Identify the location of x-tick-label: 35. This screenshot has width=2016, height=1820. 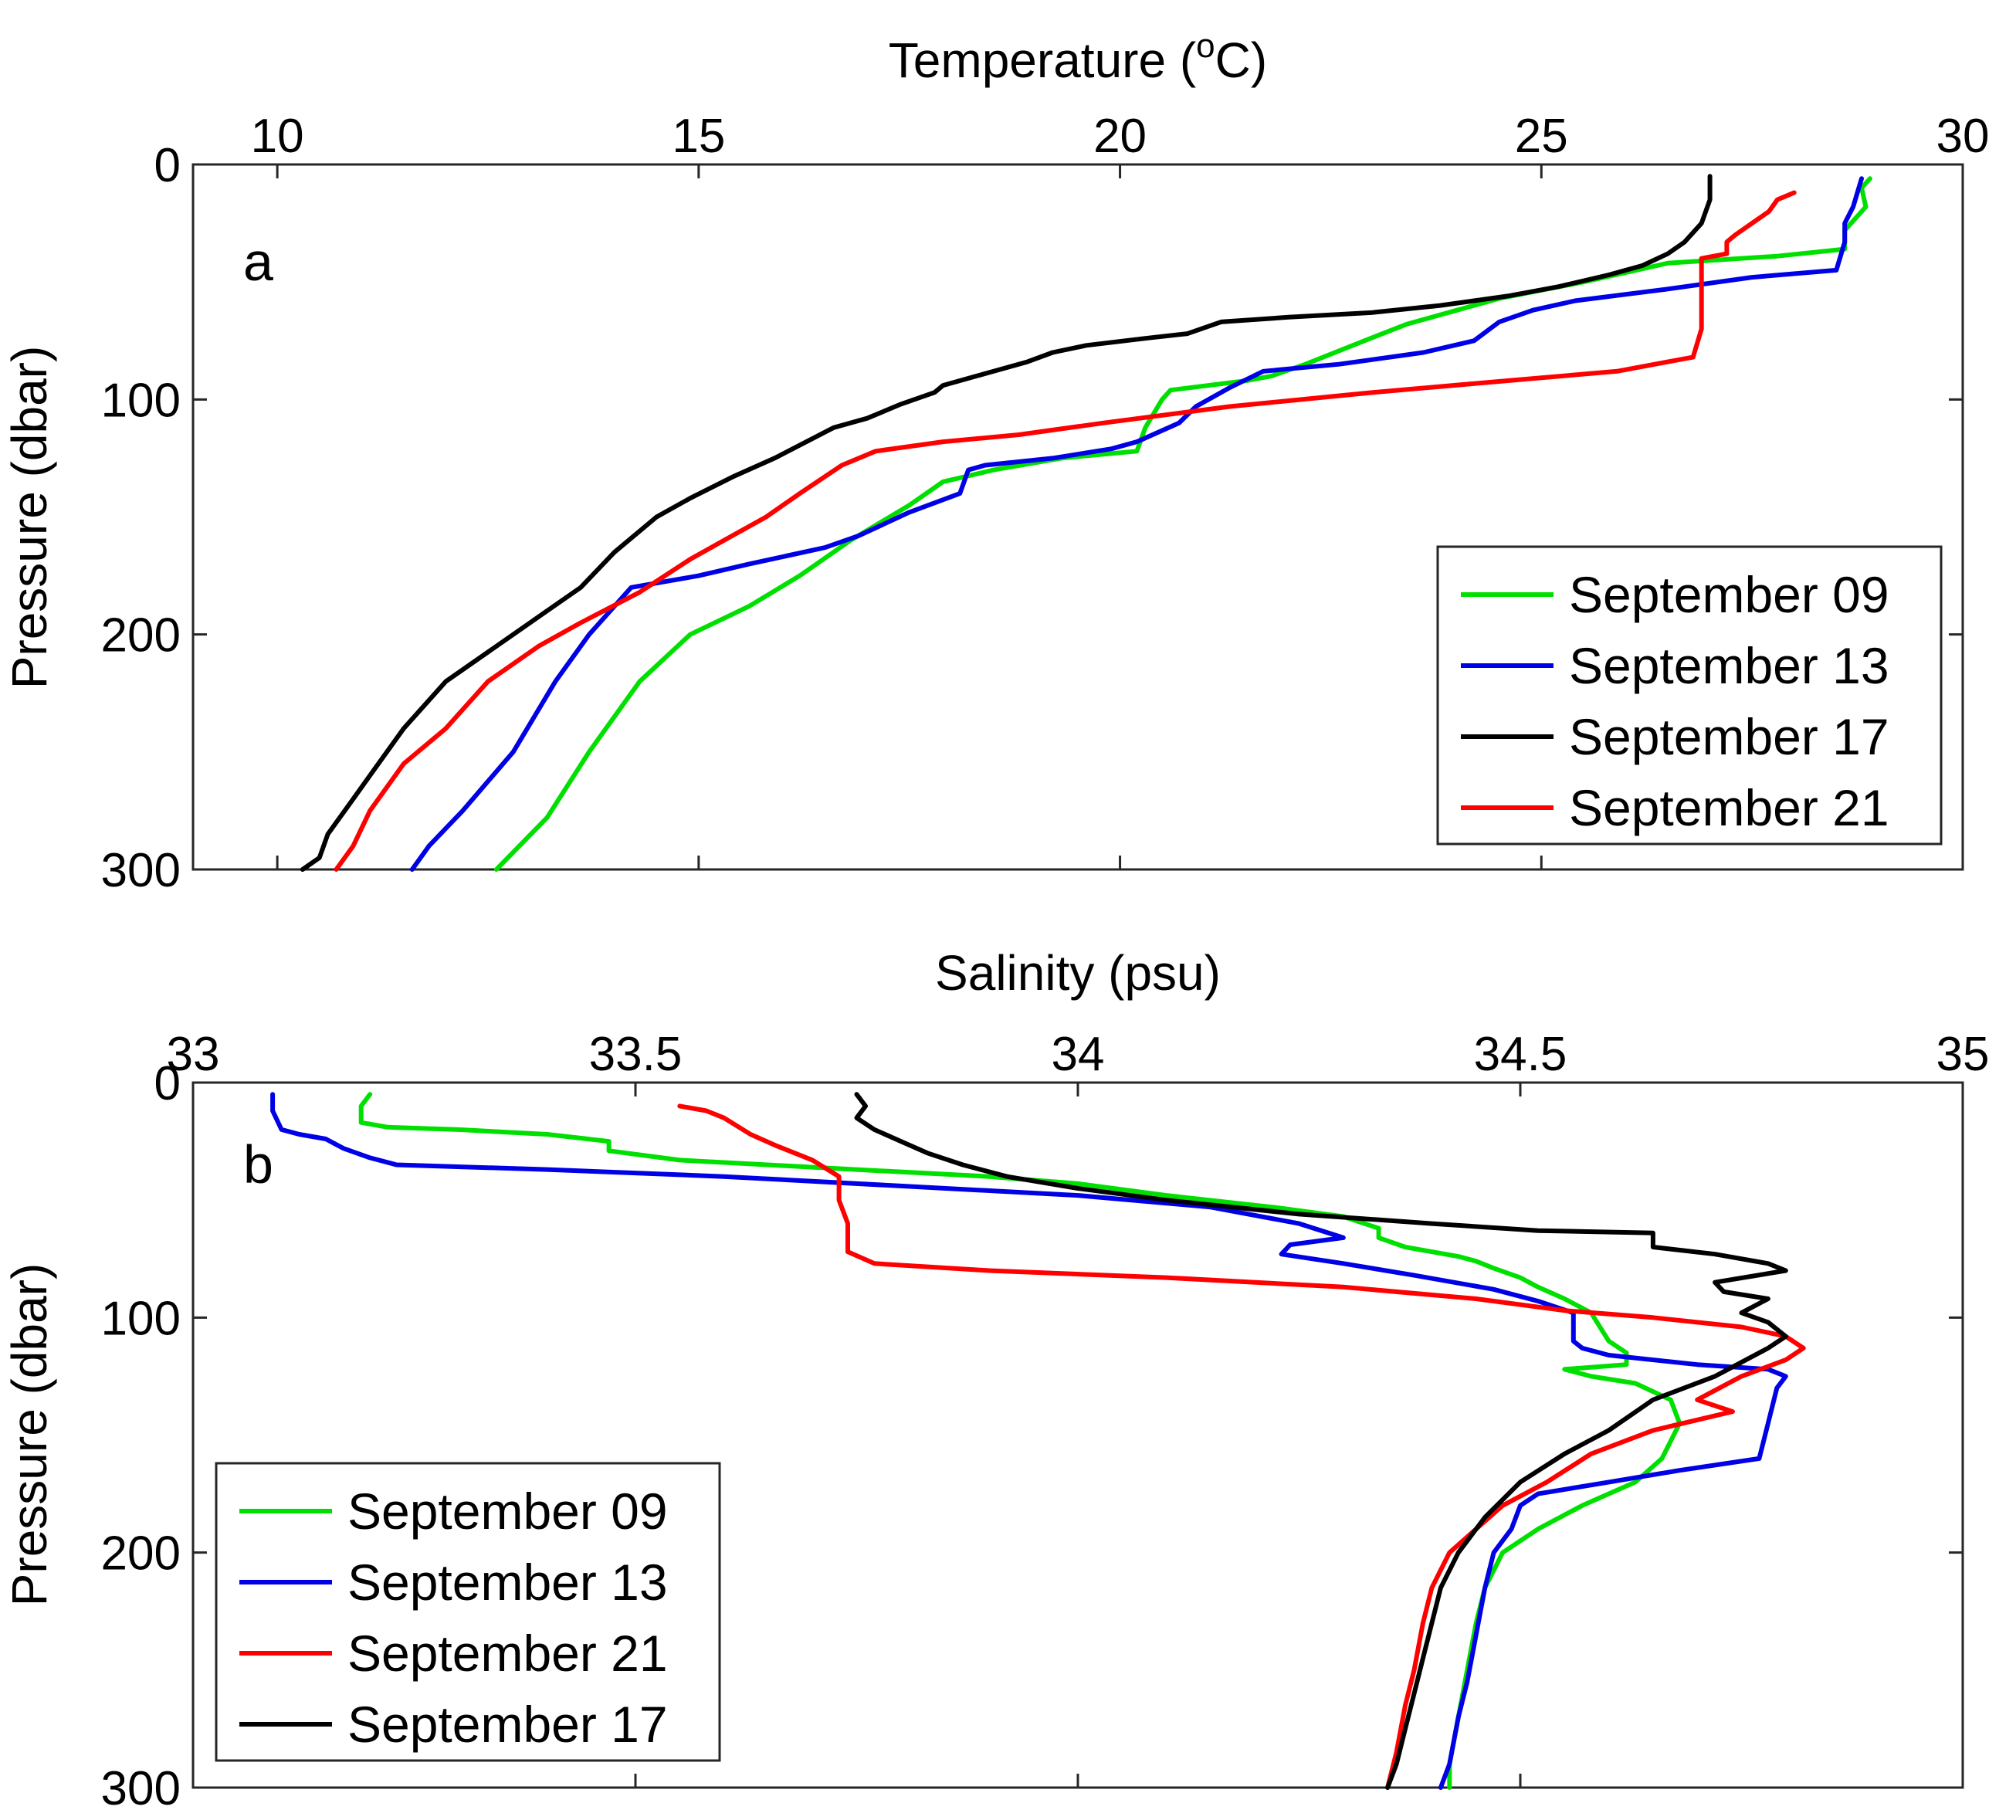
(1963, 1054).